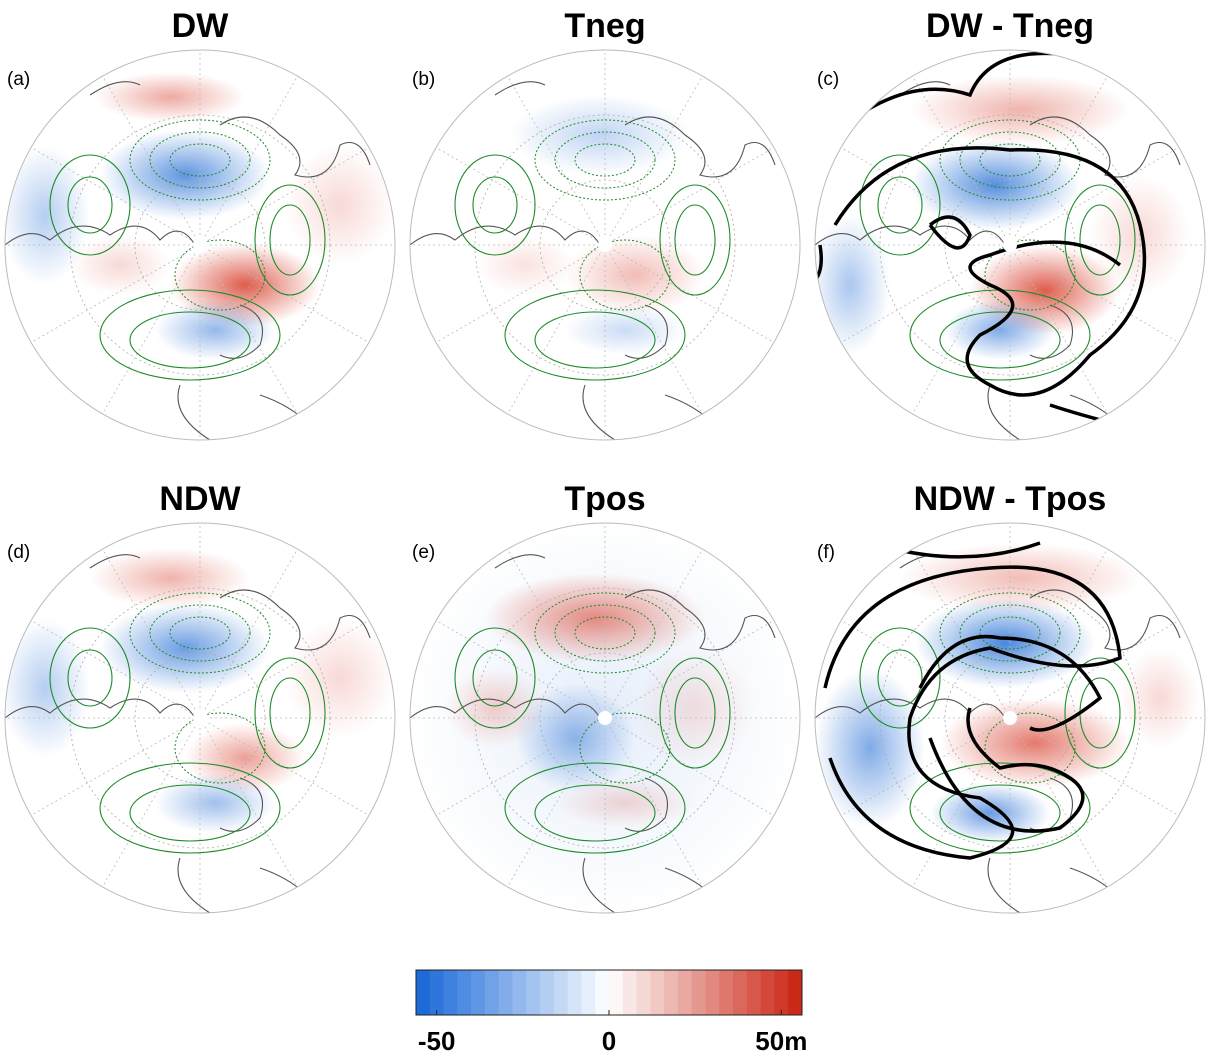 This screenshot has height=1059, width=1214. I want to click on colorbar-tick-label: 50m, so click(781, 1041).